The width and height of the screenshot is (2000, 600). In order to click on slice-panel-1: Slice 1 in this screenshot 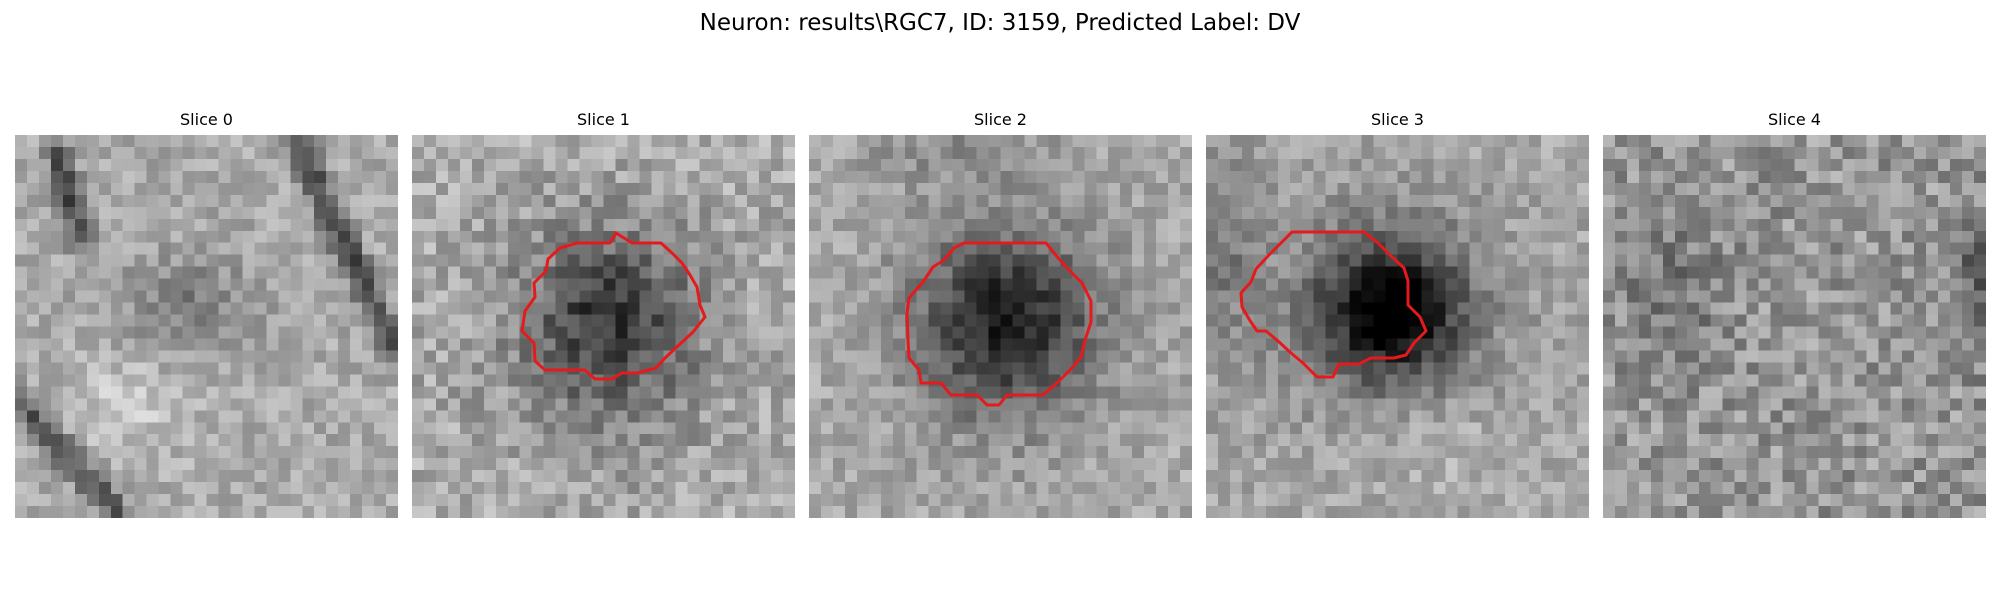, I will do `click(603, 314)`.